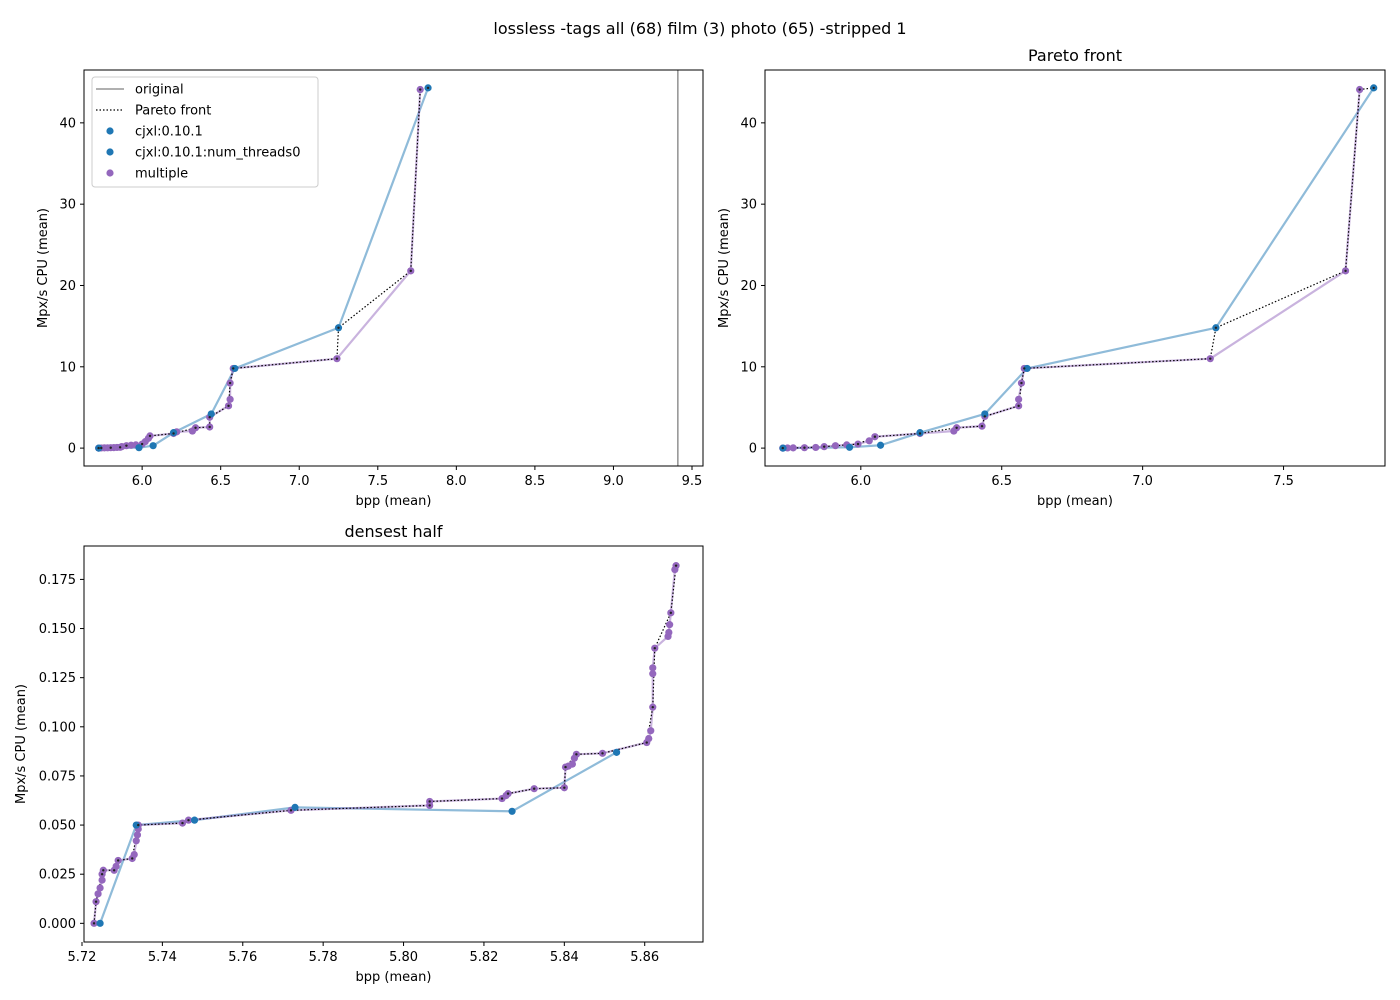 Image resolution: width=1400 pixels, height=1000 pixels. What do you see at coordinates (57, 727) in the screenshot?
I see `y-tick-label: 0.100` at bounding box center [57, 727].